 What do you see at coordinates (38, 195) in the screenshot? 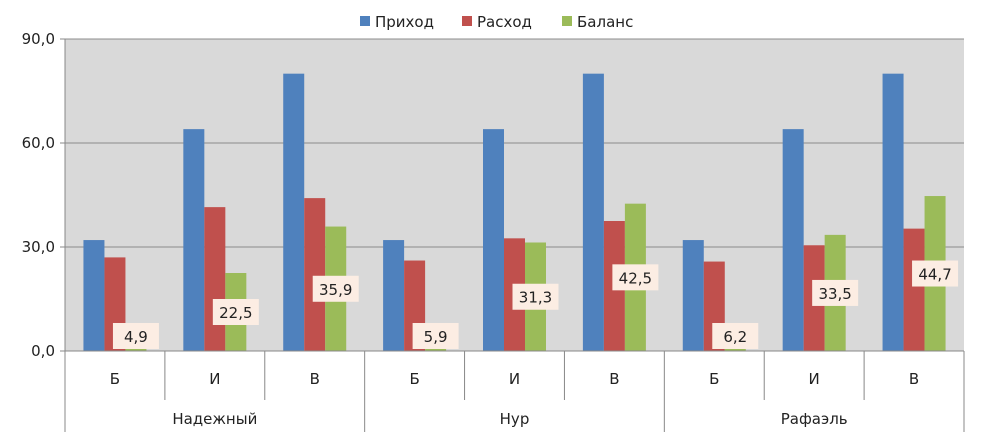
I see `y-axis-ticks: 0,0 30,0 60,0 90,0` at bounding box center [38, 195].